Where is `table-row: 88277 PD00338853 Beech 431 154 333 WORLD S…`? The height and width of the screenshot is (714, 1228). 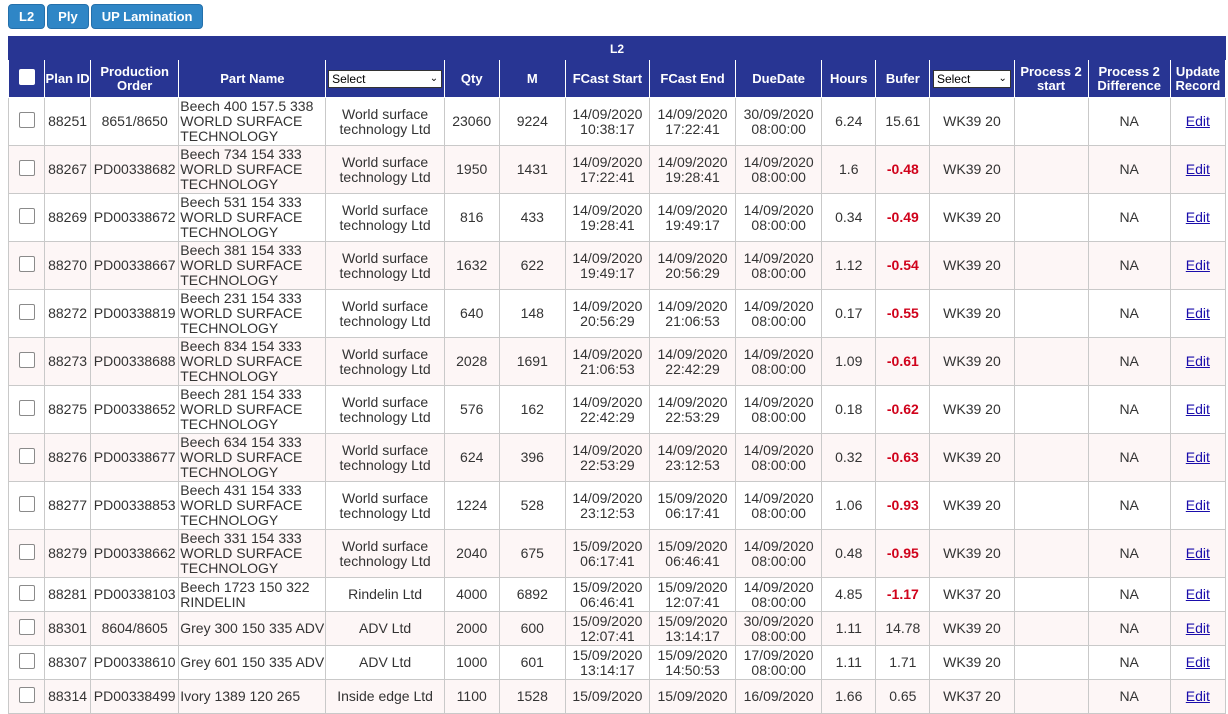 table-row: 88277 PD00338853 Beech 431 154 333 WORLD S… is located at coordinates (617, 505).